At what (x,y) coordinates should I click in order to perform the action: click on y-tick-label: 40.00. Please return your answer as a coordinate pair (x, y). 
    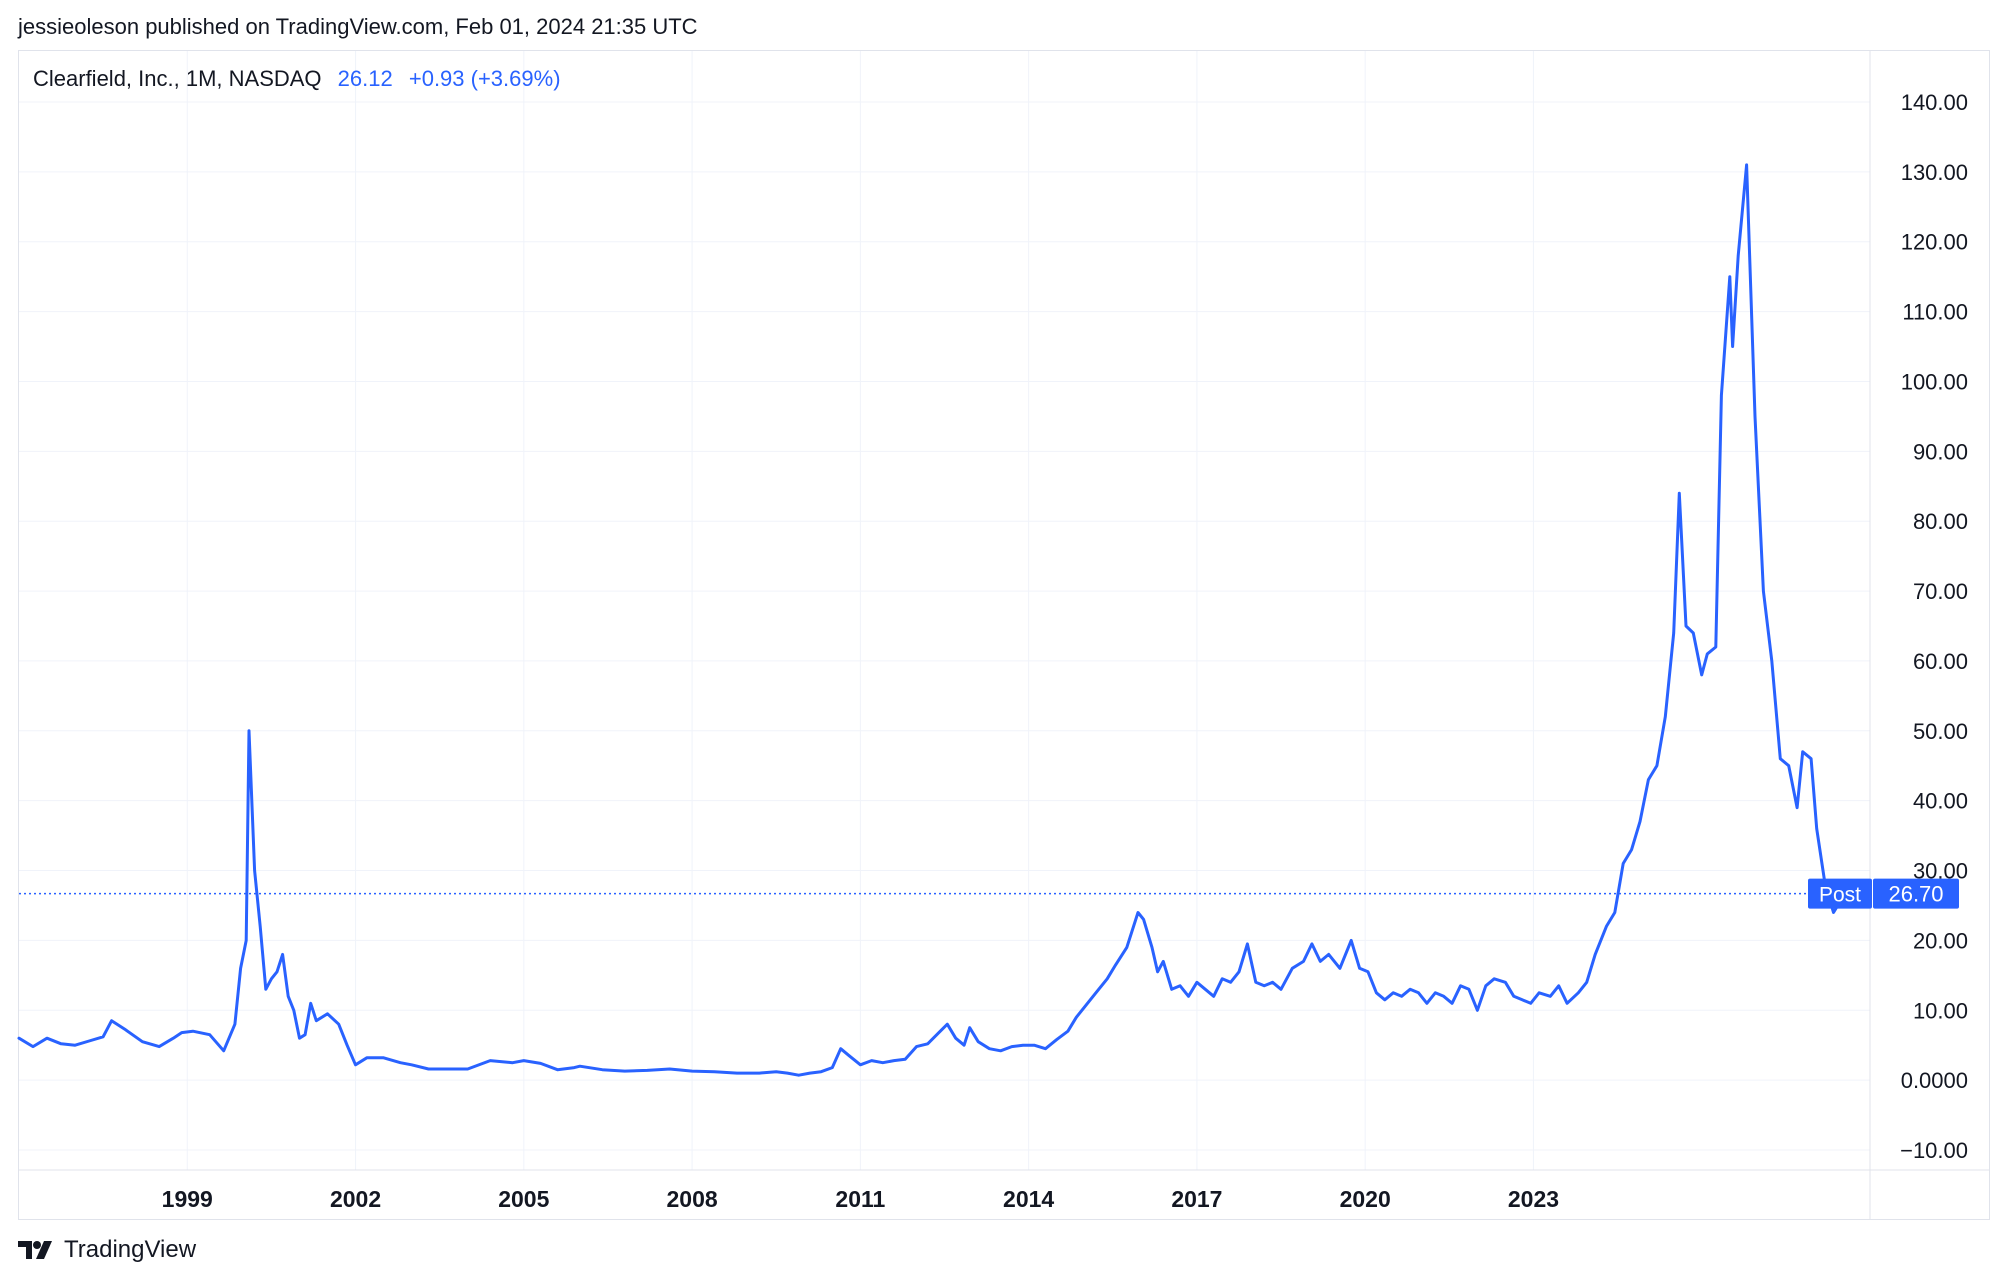
    Looking at the image, I should click on (1940, 801).